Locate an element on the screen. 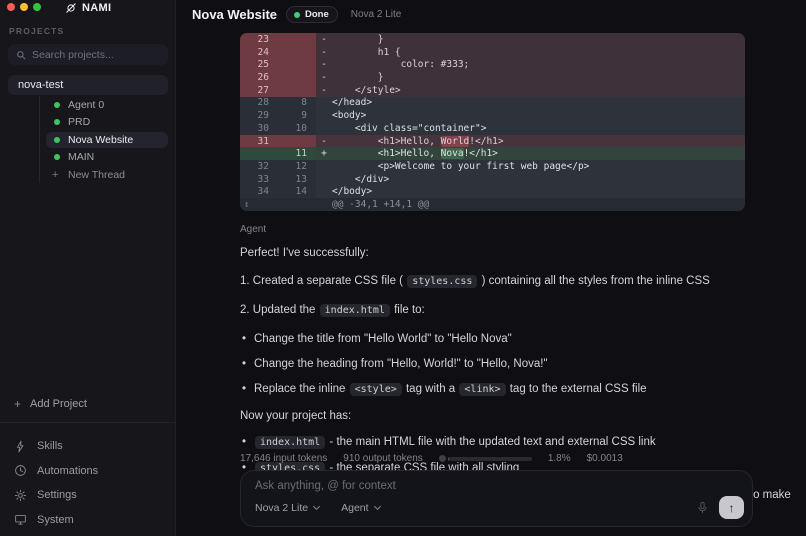 This screenshot has width=806, height=536. diff-row: 26 - } is located at coordinates (492, 77).